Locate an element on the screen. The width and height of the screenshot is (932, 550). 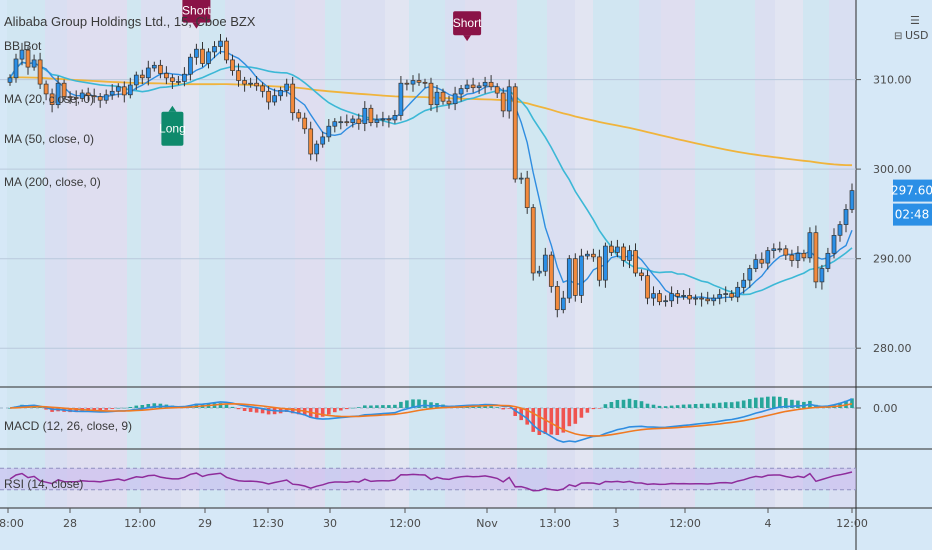
long-signal-label: Long is located at coordinates (172, 129).